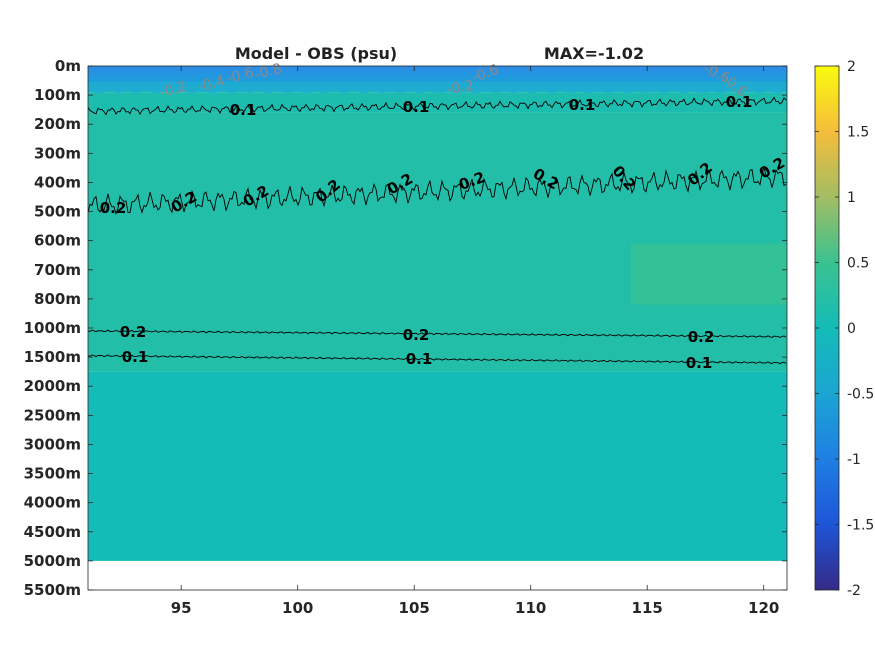  I want to click on x-tick-label: 115, so click(647, 608).